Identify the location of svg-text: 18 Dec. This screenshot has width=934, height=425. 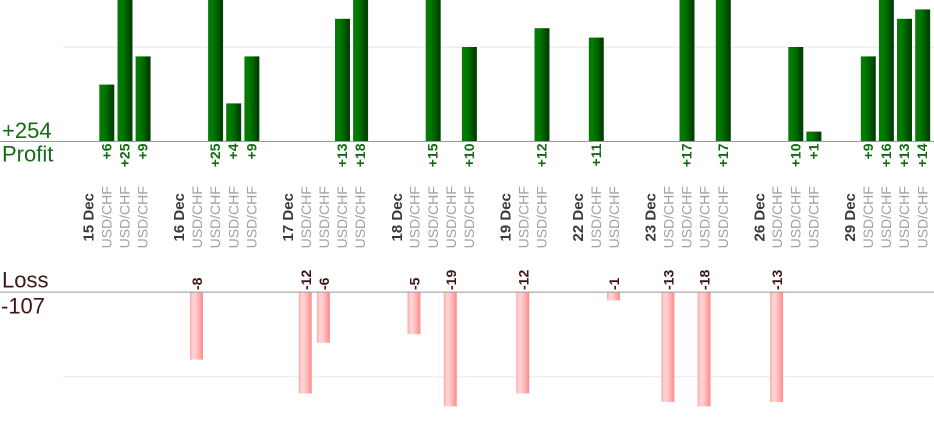
(397, 217).